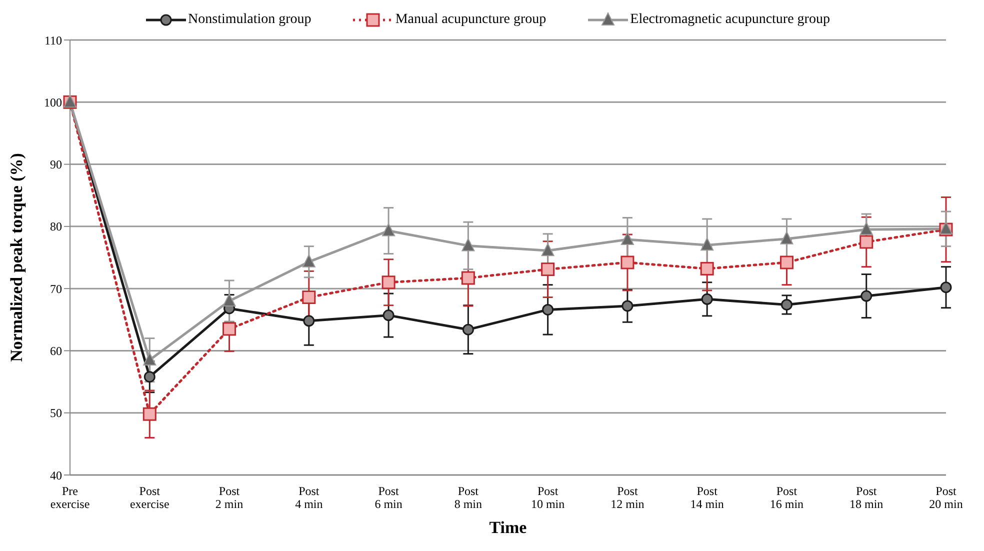 The image size is (984, 551). Describe the element at coordinates (150, 497) in the screenshot. I see `x-tick-label: Post exercise` at that location.